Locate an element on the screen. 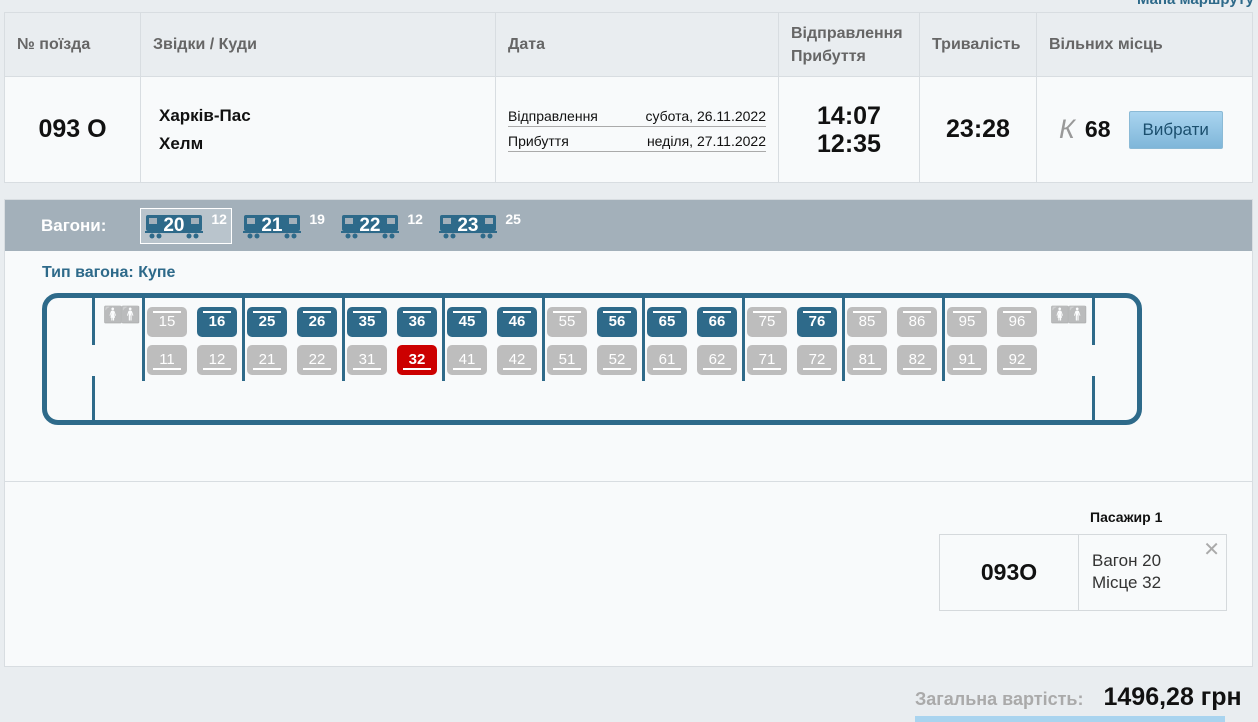 The width and height of the screenshot is (1258, 722). seat-number: 45 is located at coordinates (467, 320).